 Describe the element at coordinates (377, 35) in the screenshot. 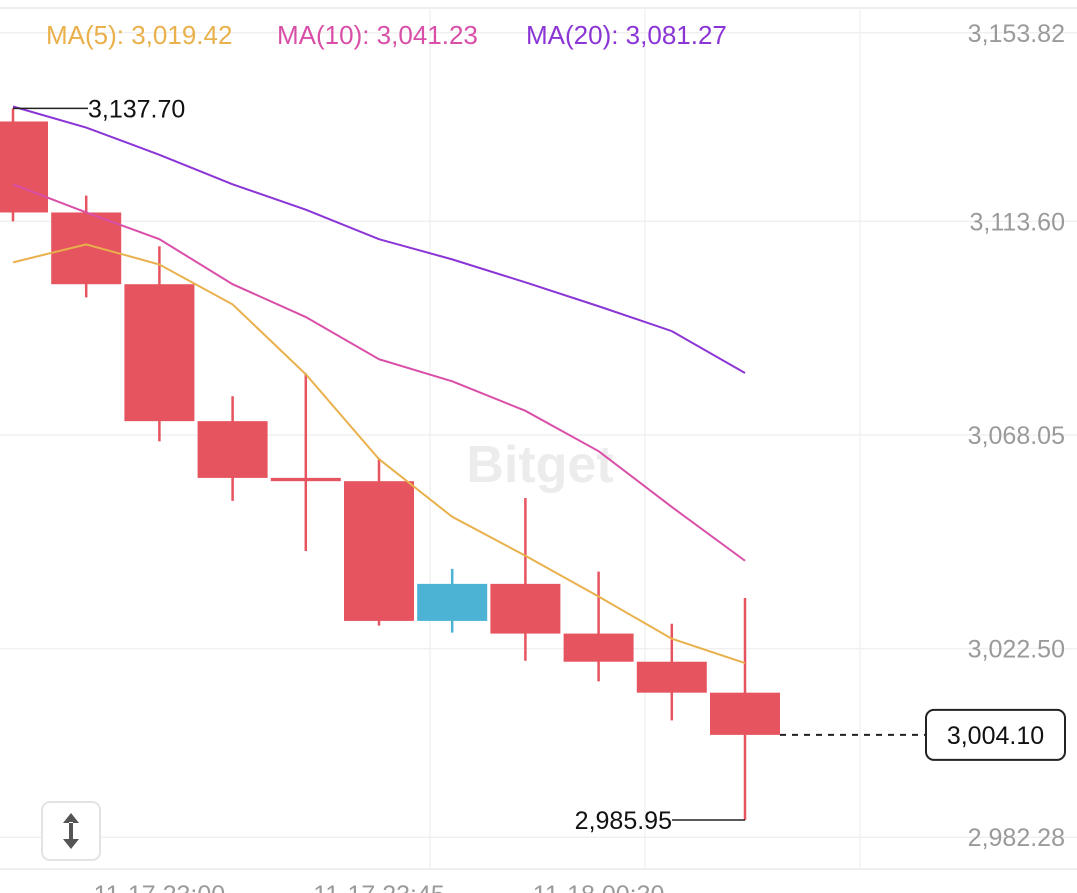

I see `legend-entry: MA(10): 3,041.23` at that location.